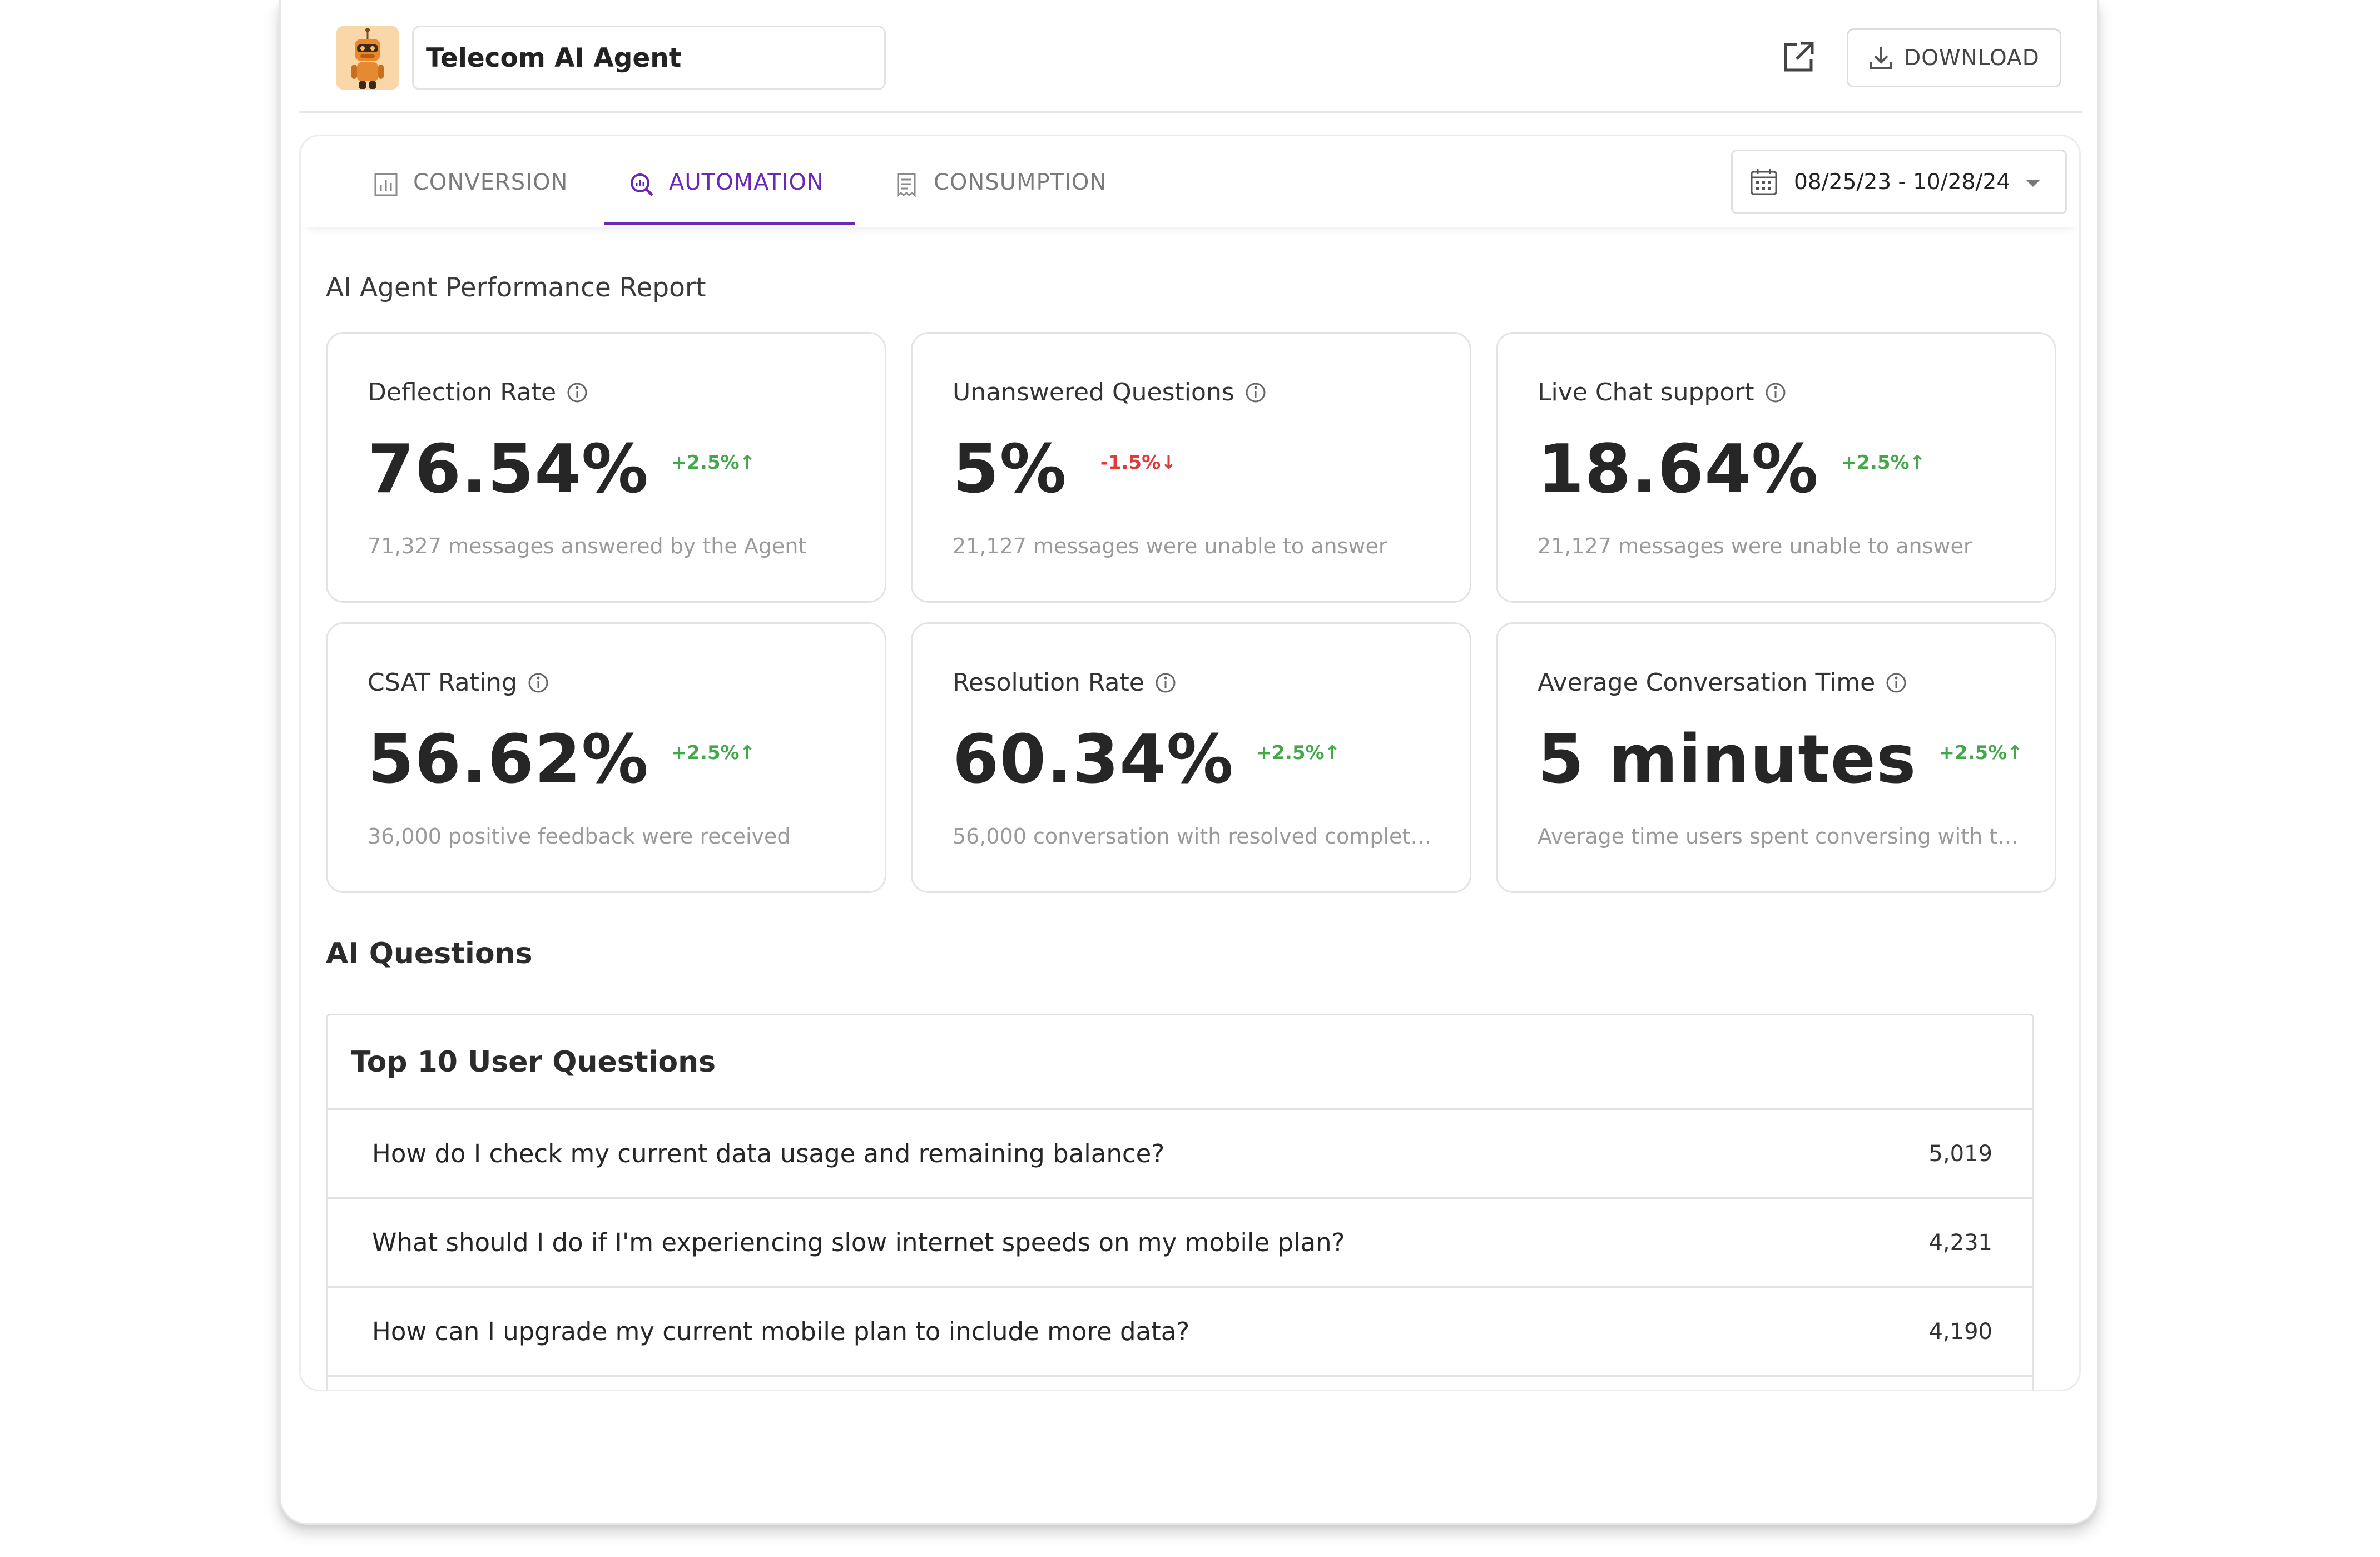  I want to click on metric-value: 5 minutes, so click(1728, 760).